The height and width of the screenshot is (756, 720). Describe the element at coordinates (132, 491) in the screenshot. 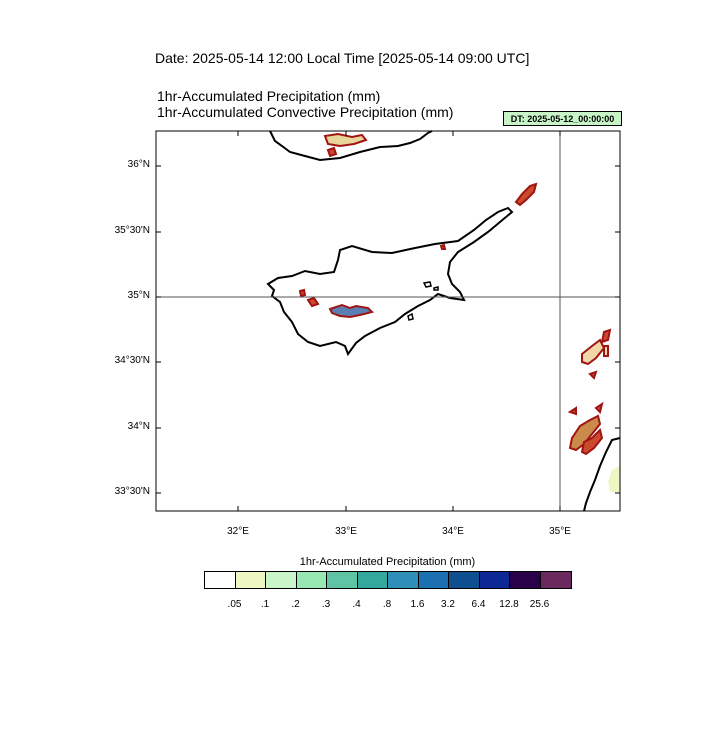

I see `lat-tick-label: 33°30'N` at that location.